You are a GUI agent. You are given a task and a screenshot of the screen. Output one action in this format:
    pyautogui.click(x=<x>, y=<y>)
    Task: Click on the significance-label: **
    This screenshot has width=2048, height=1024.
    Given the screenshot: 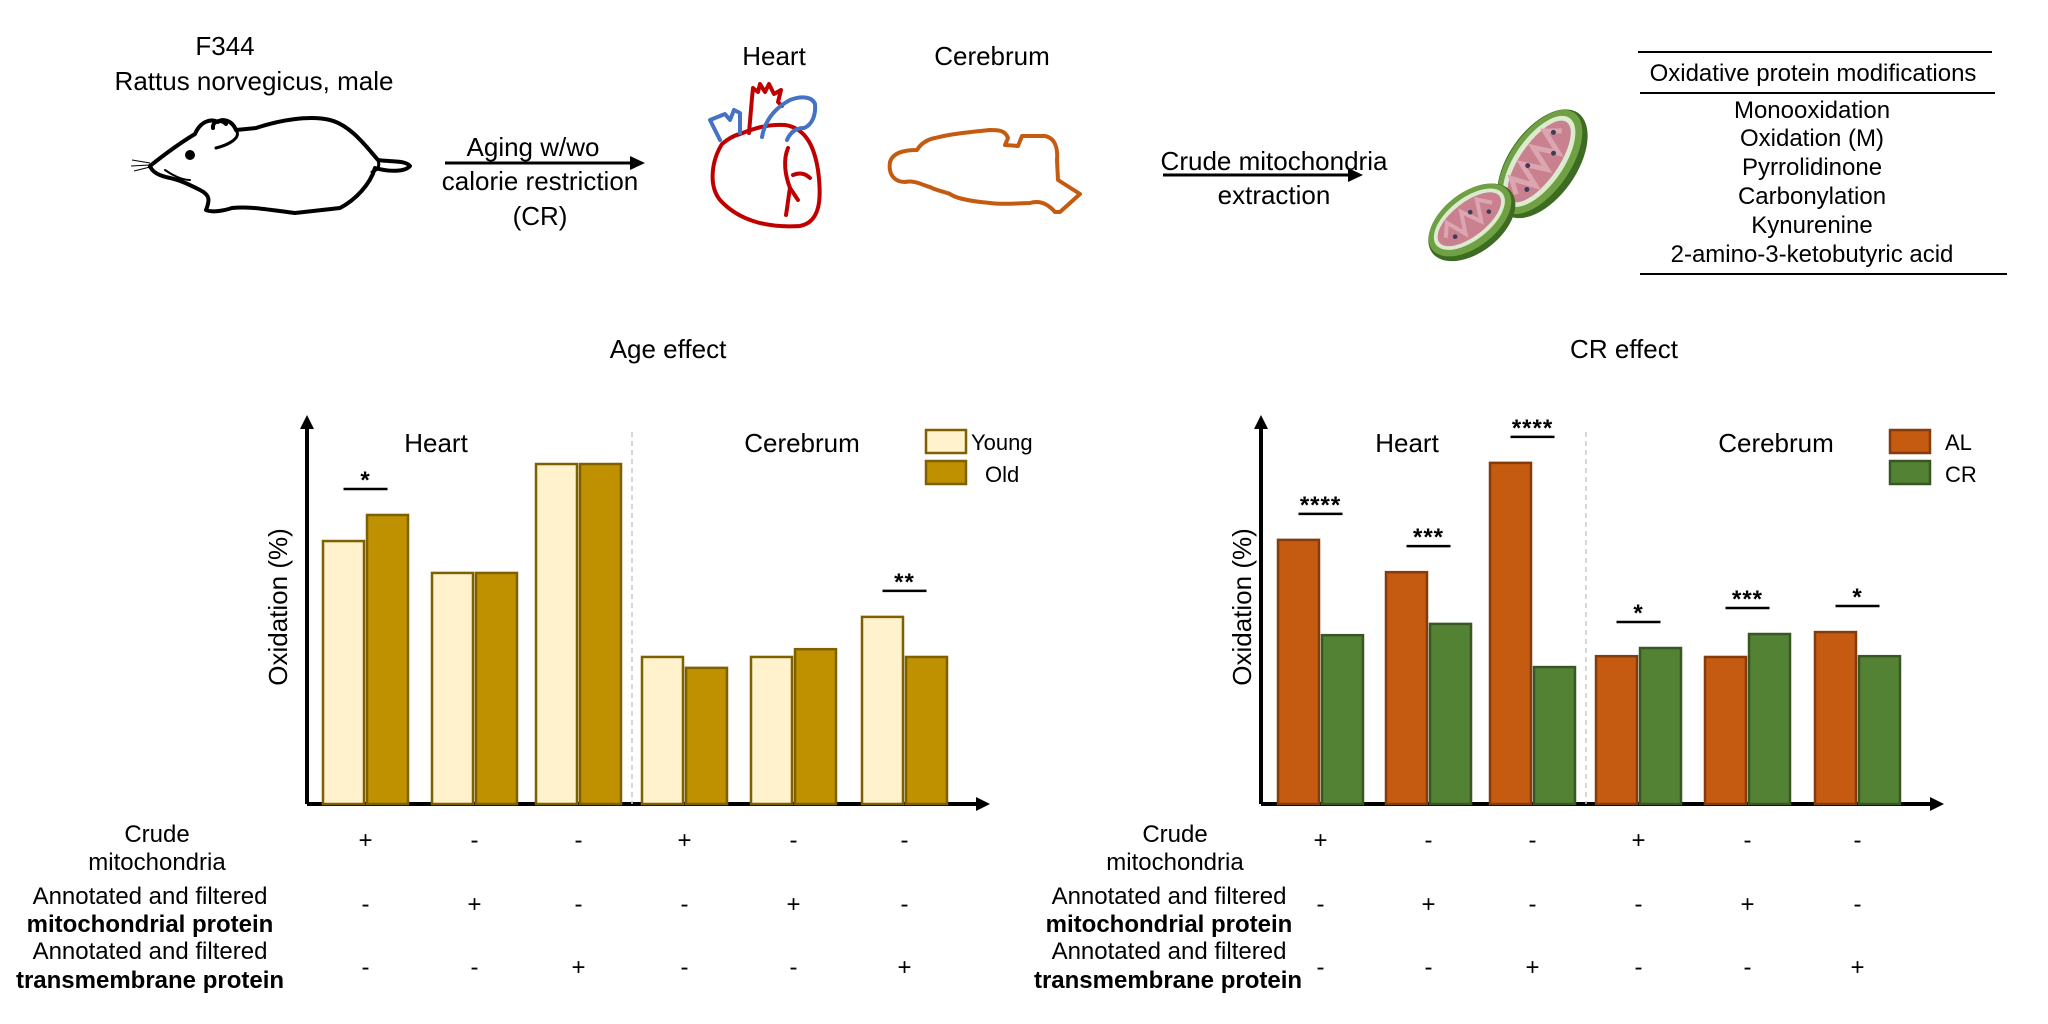 What is the action you would take?
    pyautogui.click(x=904, y=582)
    